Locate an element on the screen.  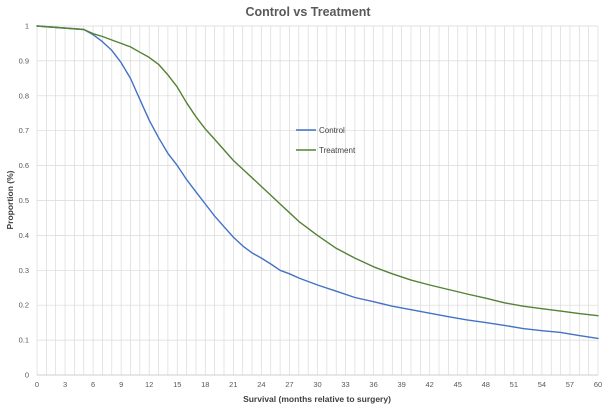
y-tick-label: 0.7 is located at coordinates (24, 130).